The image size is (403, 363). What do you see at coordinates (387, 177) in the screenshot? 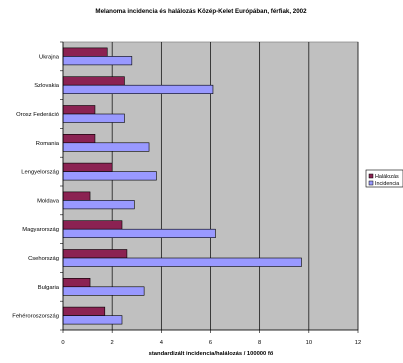
I see `legend-label-0: Halálozás` at bounding box center [387, 177].